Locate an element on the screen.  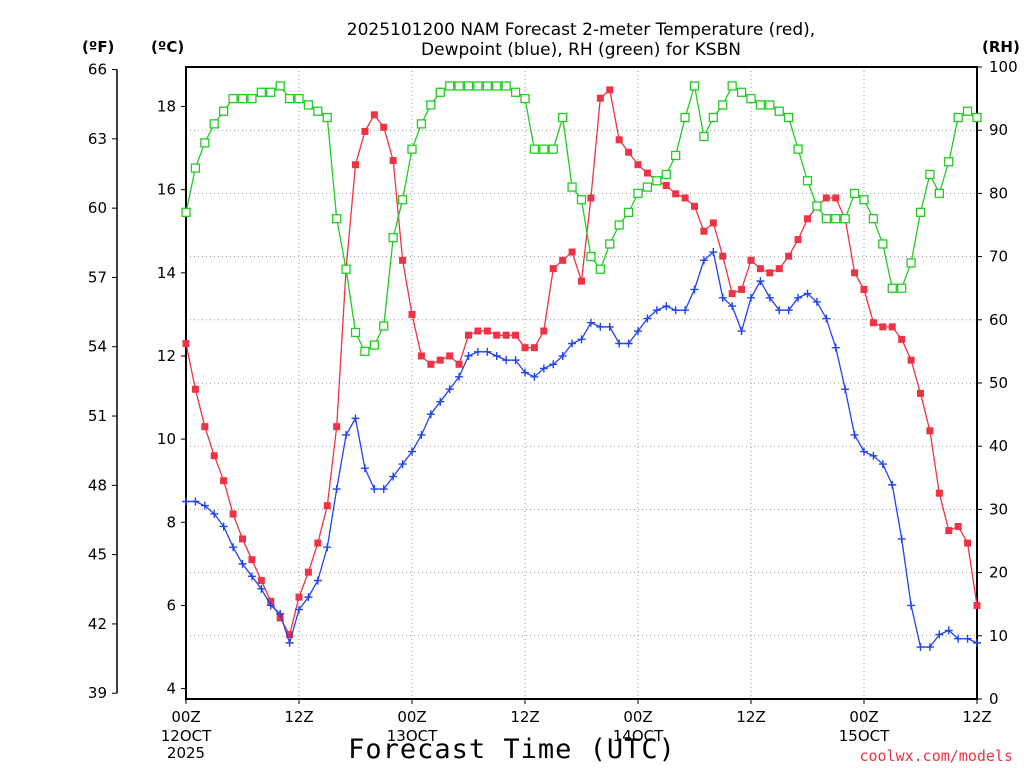
rh-tick-label: 30 is located at coordinates (998, 509).